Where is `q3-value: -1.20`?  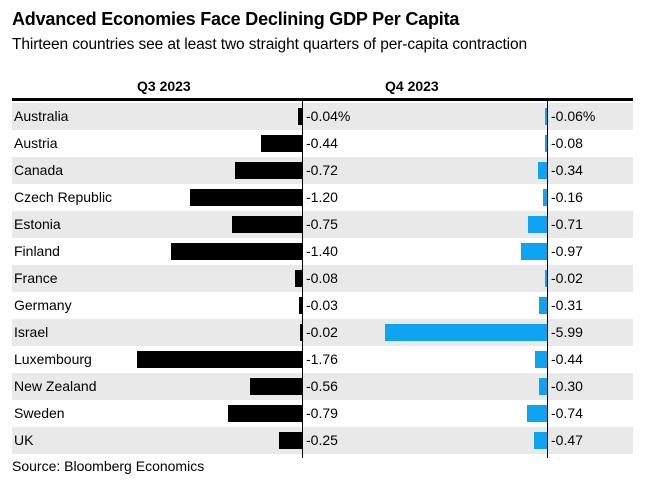
q3-value: -1.20 is located at coordinates (322, 197).